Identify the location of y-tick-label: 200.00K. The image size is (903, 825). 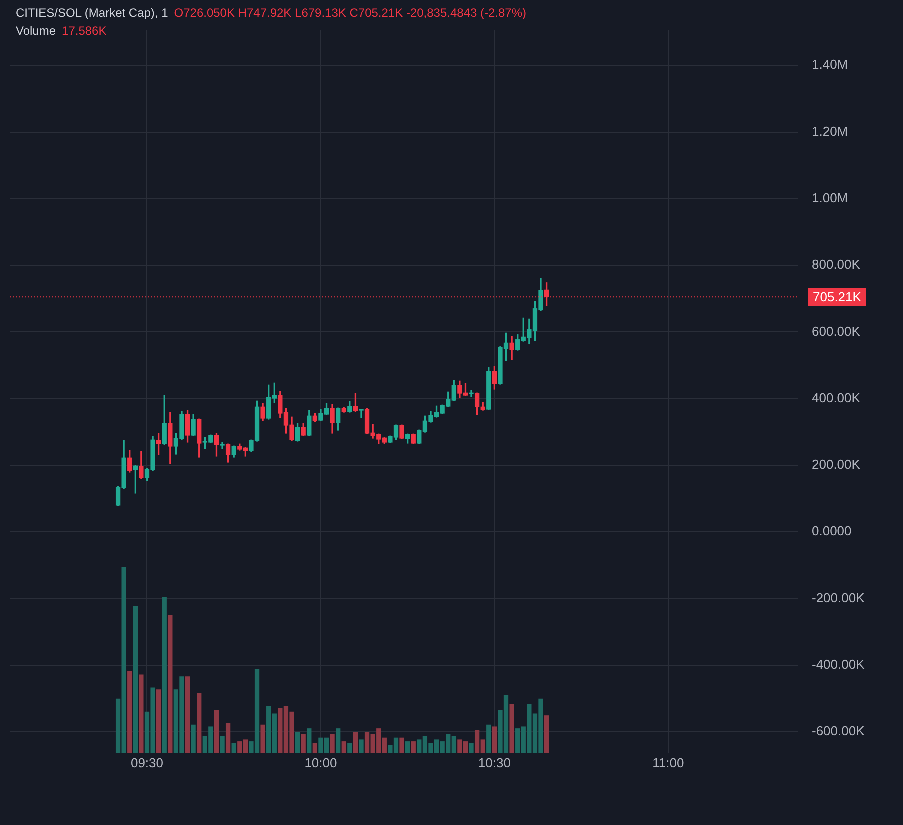
(836, 464).